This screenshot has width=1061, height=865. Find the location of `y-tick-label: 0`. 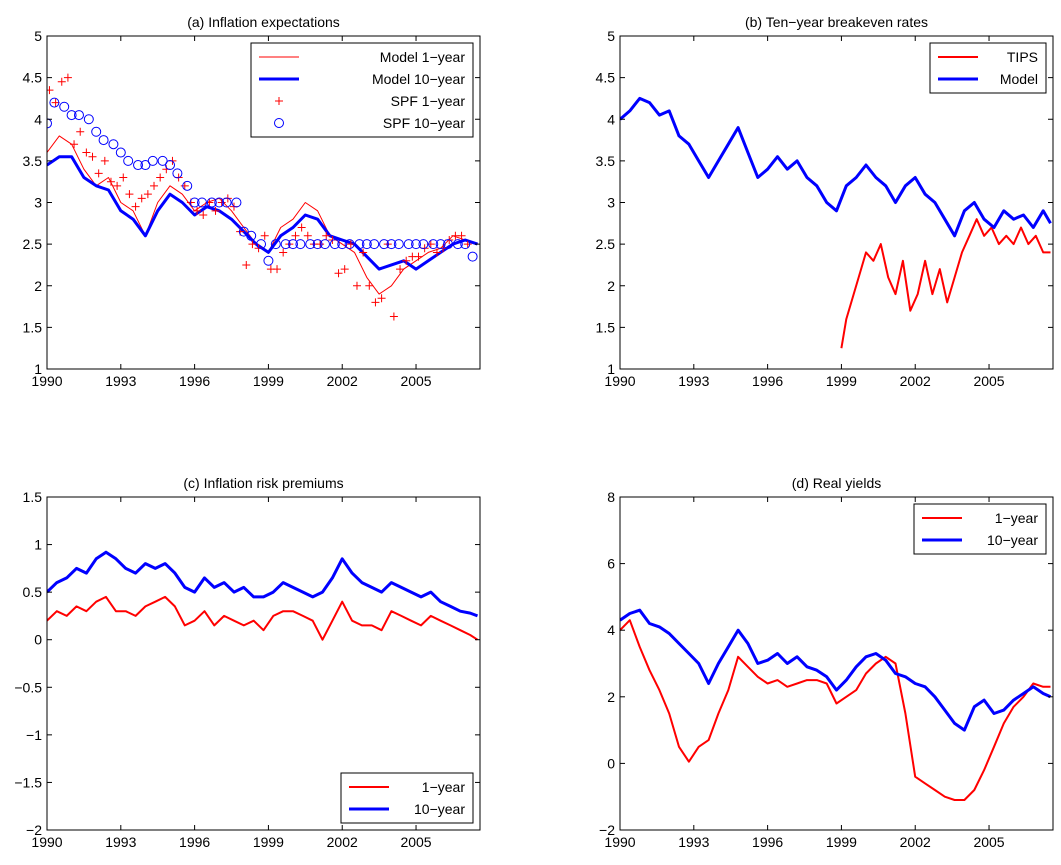

y-tick-label: 0 is located at coordinates (611, 763).